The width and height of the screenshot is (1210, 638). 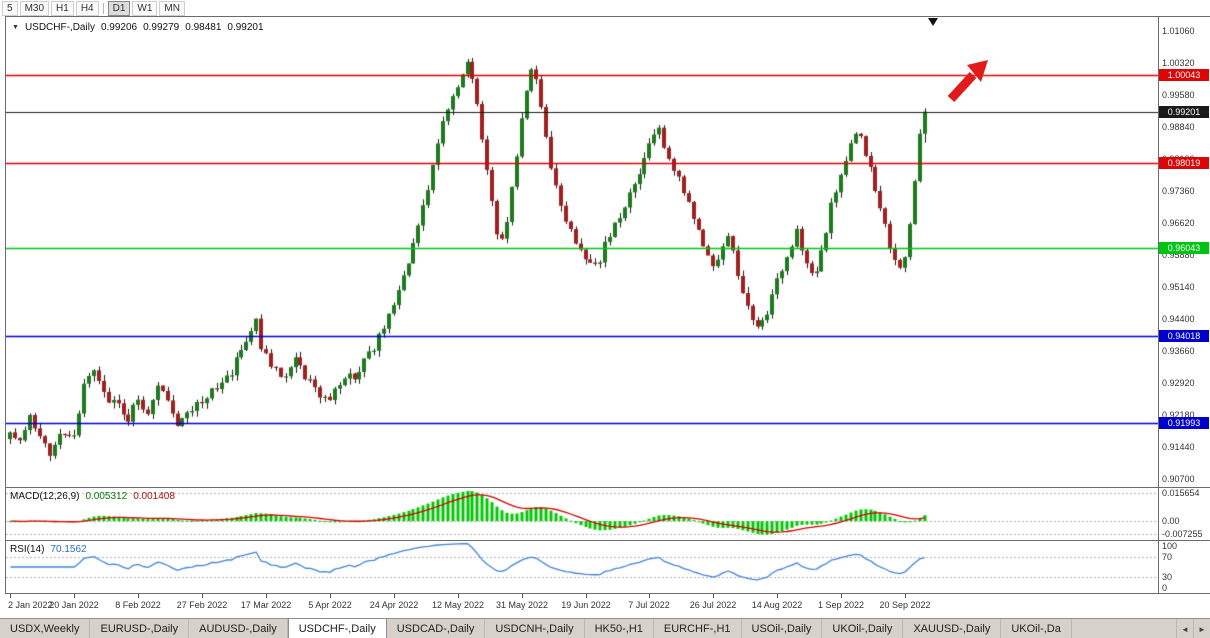 I want to click on chart-top-border, so click(x=607, y=16).